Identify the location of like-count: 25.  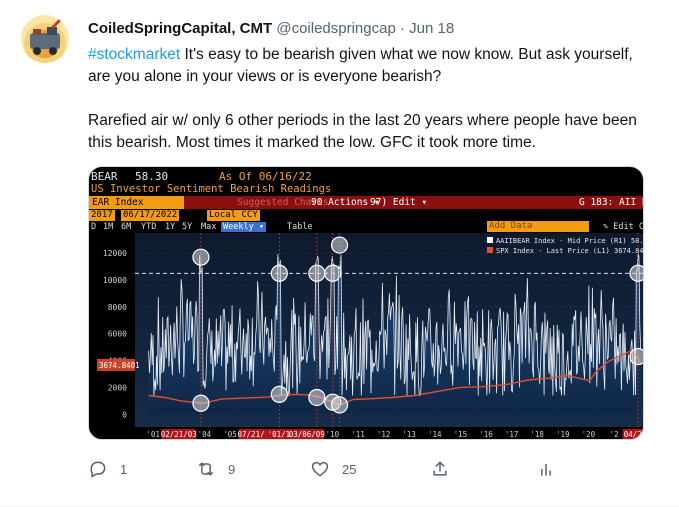
(349, 469).